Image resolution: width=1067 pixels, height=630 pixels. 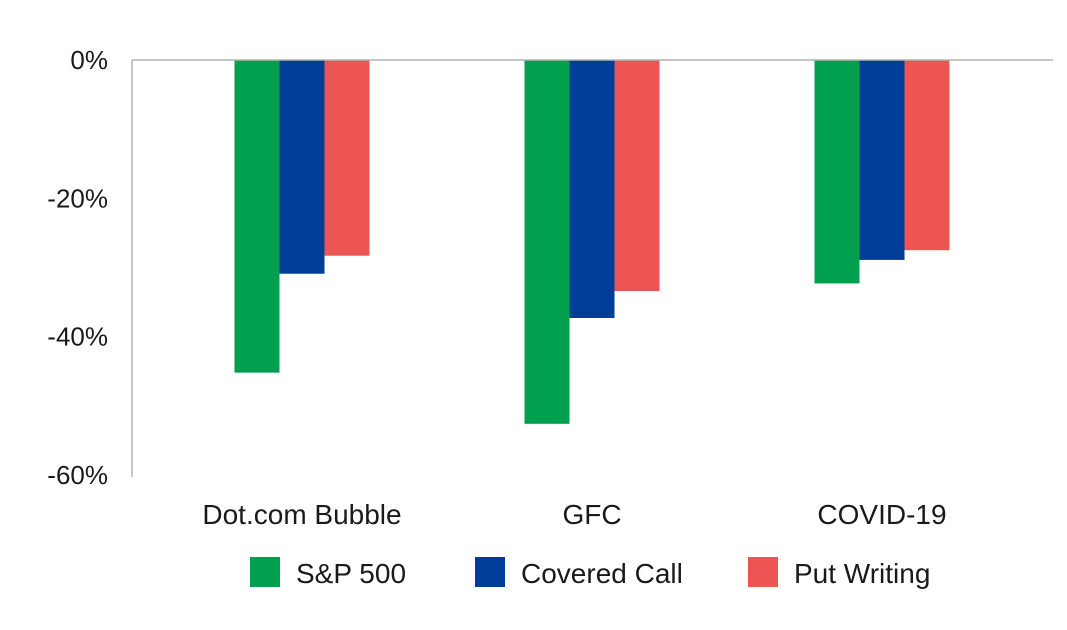 I want to click on y-tick-label: -40%, so click(x=77, y=337).